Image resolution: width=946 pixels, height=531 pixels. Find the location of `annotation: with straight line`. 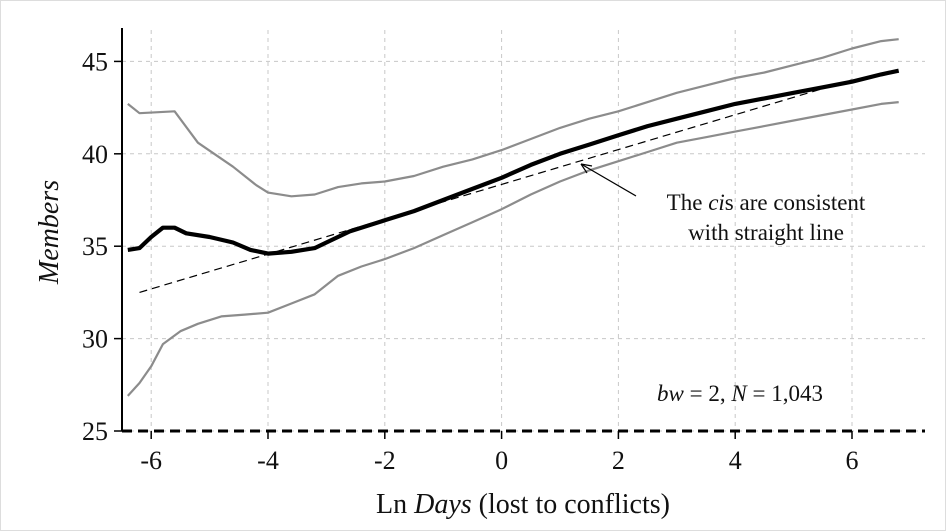

annotation: with straight line is located at coordinates (766, 232).